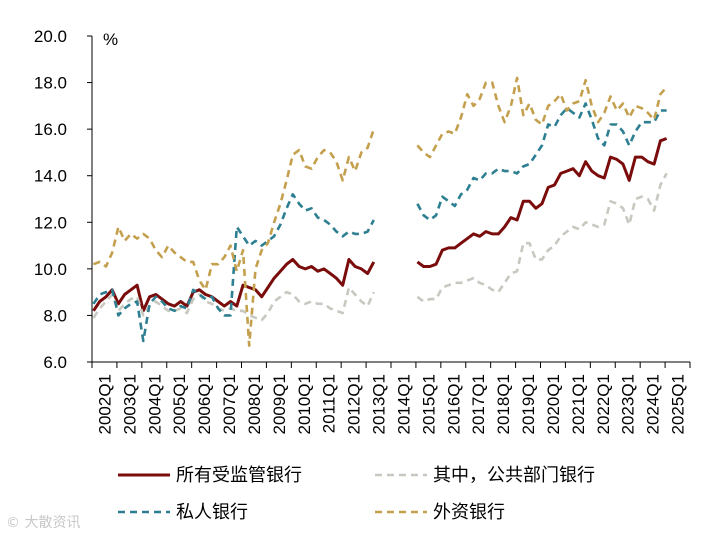  Describe the element at coordinates (55, 315) in the screenshot. I see `y-tick-label: 8.0` at that location.